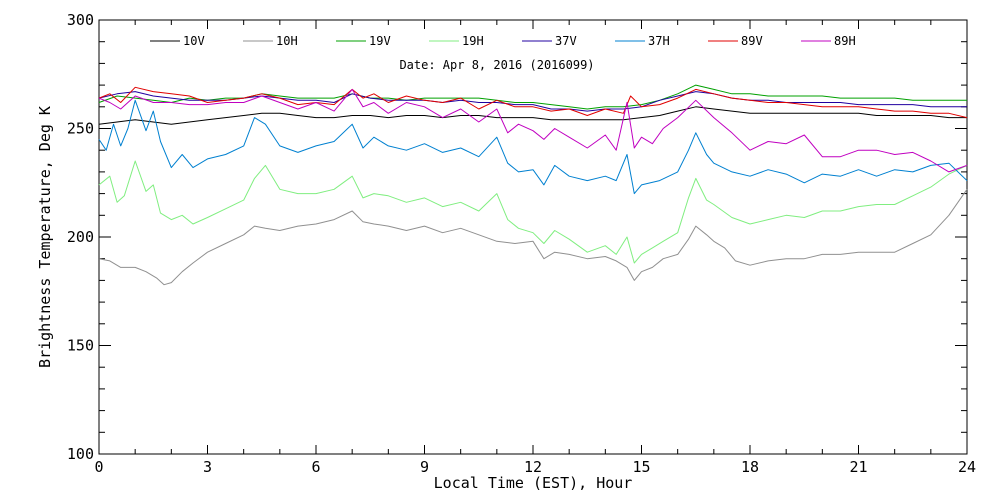 The height and width of the screenshot is (500, 1000). What do you see at coordinates (424, 467) in the screenshot?
I see `x-tick-label: 9` at bounding box center [424, 467].